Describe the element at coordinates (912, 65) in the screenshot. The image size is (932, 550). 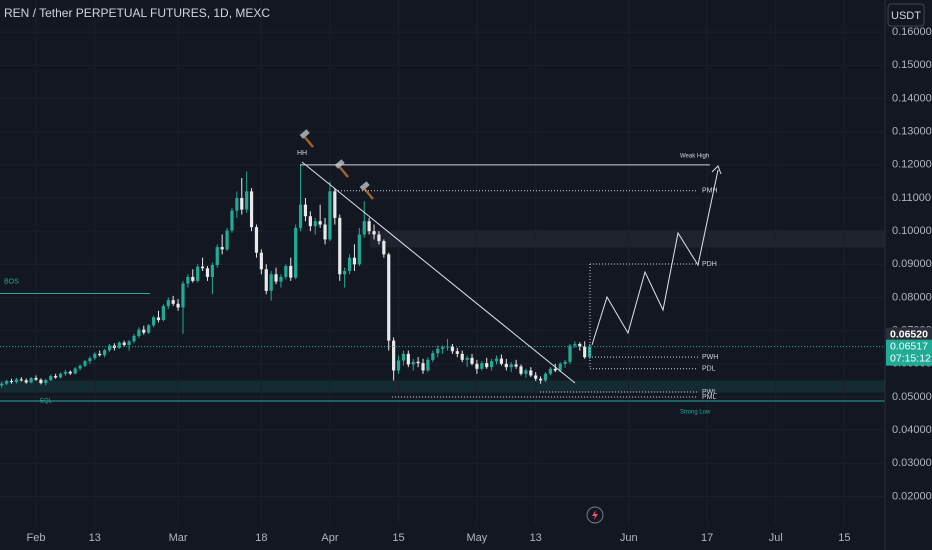
I see `y-tick-label: 0.15000` at that location.